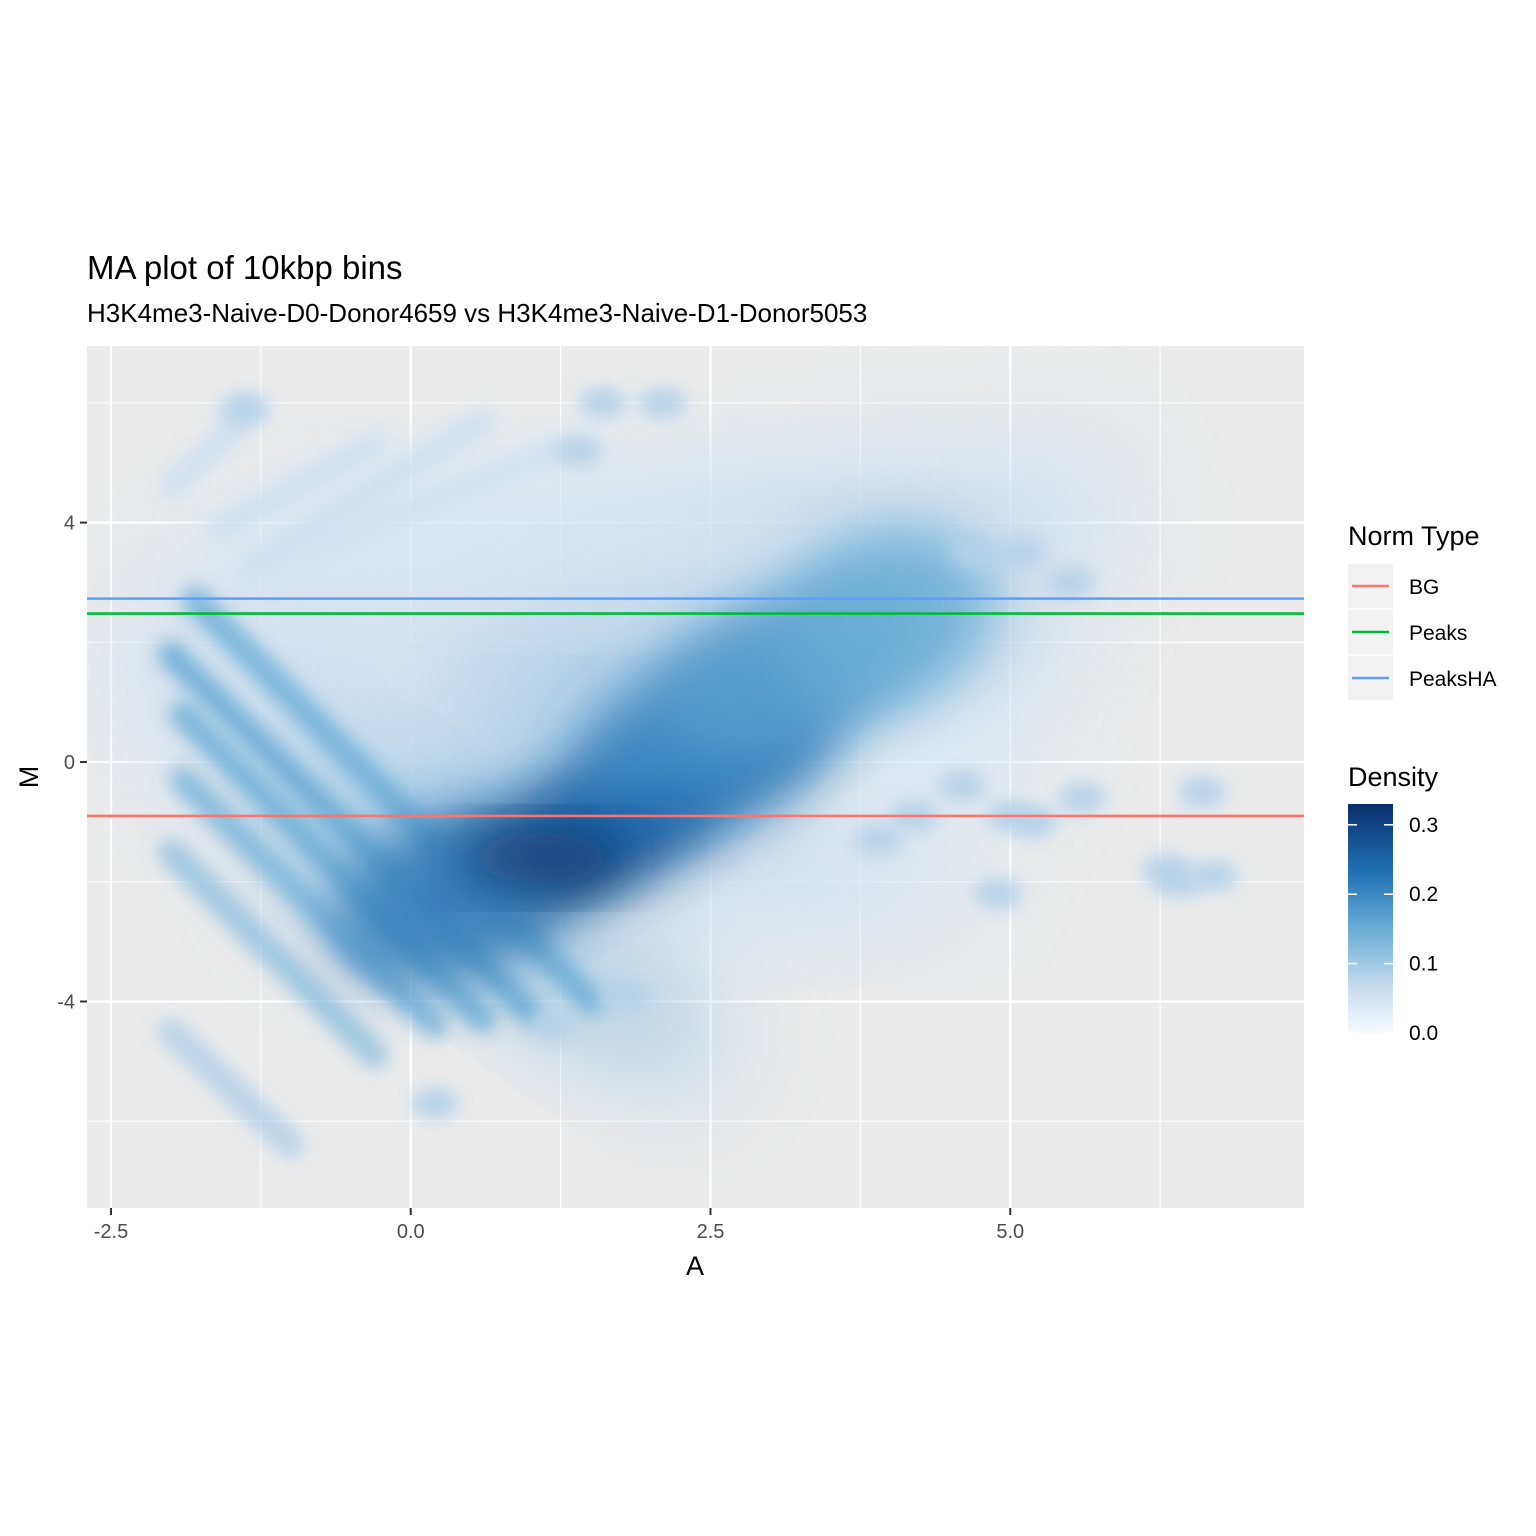 The width and height of the screenshot is (1536, 1536). I want to click on y-tick-label: -4, so click(66, 1002).